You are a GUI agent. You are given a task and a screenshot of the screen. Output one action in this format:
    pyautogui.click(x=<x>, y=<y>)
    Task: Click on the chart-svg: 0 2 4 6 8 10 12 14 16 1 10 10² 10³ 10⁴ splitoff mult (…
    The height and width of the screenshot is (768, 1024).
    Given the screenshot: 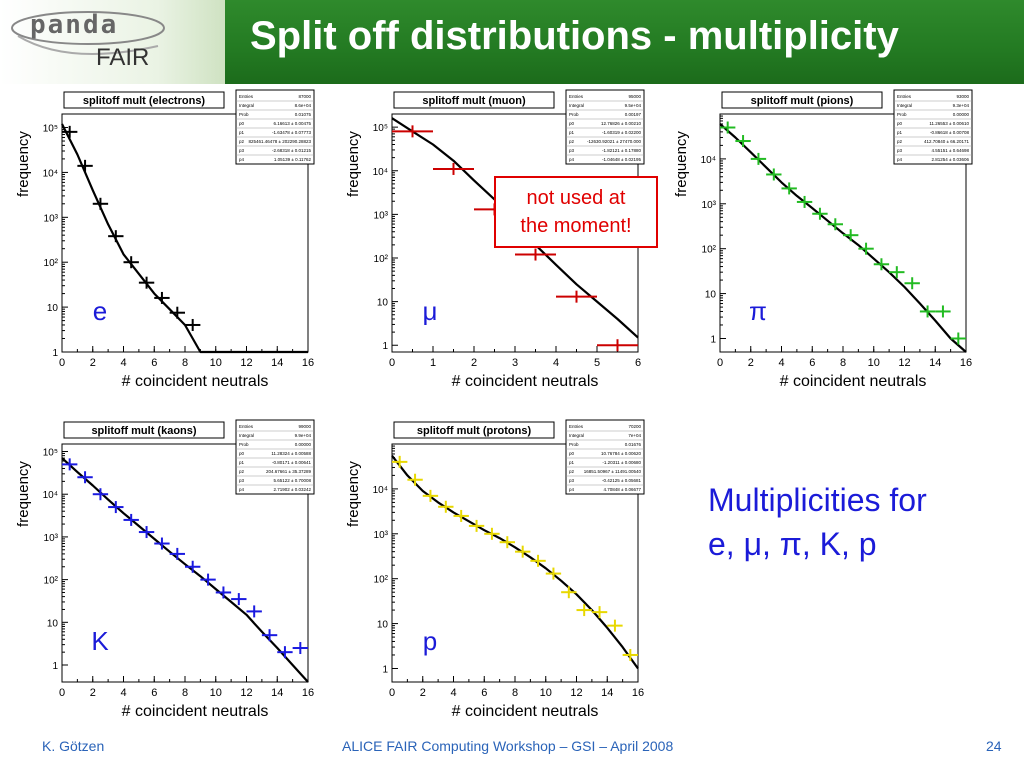 What is the action you would take?
    pyautogui.click(x=495, y=569)
    